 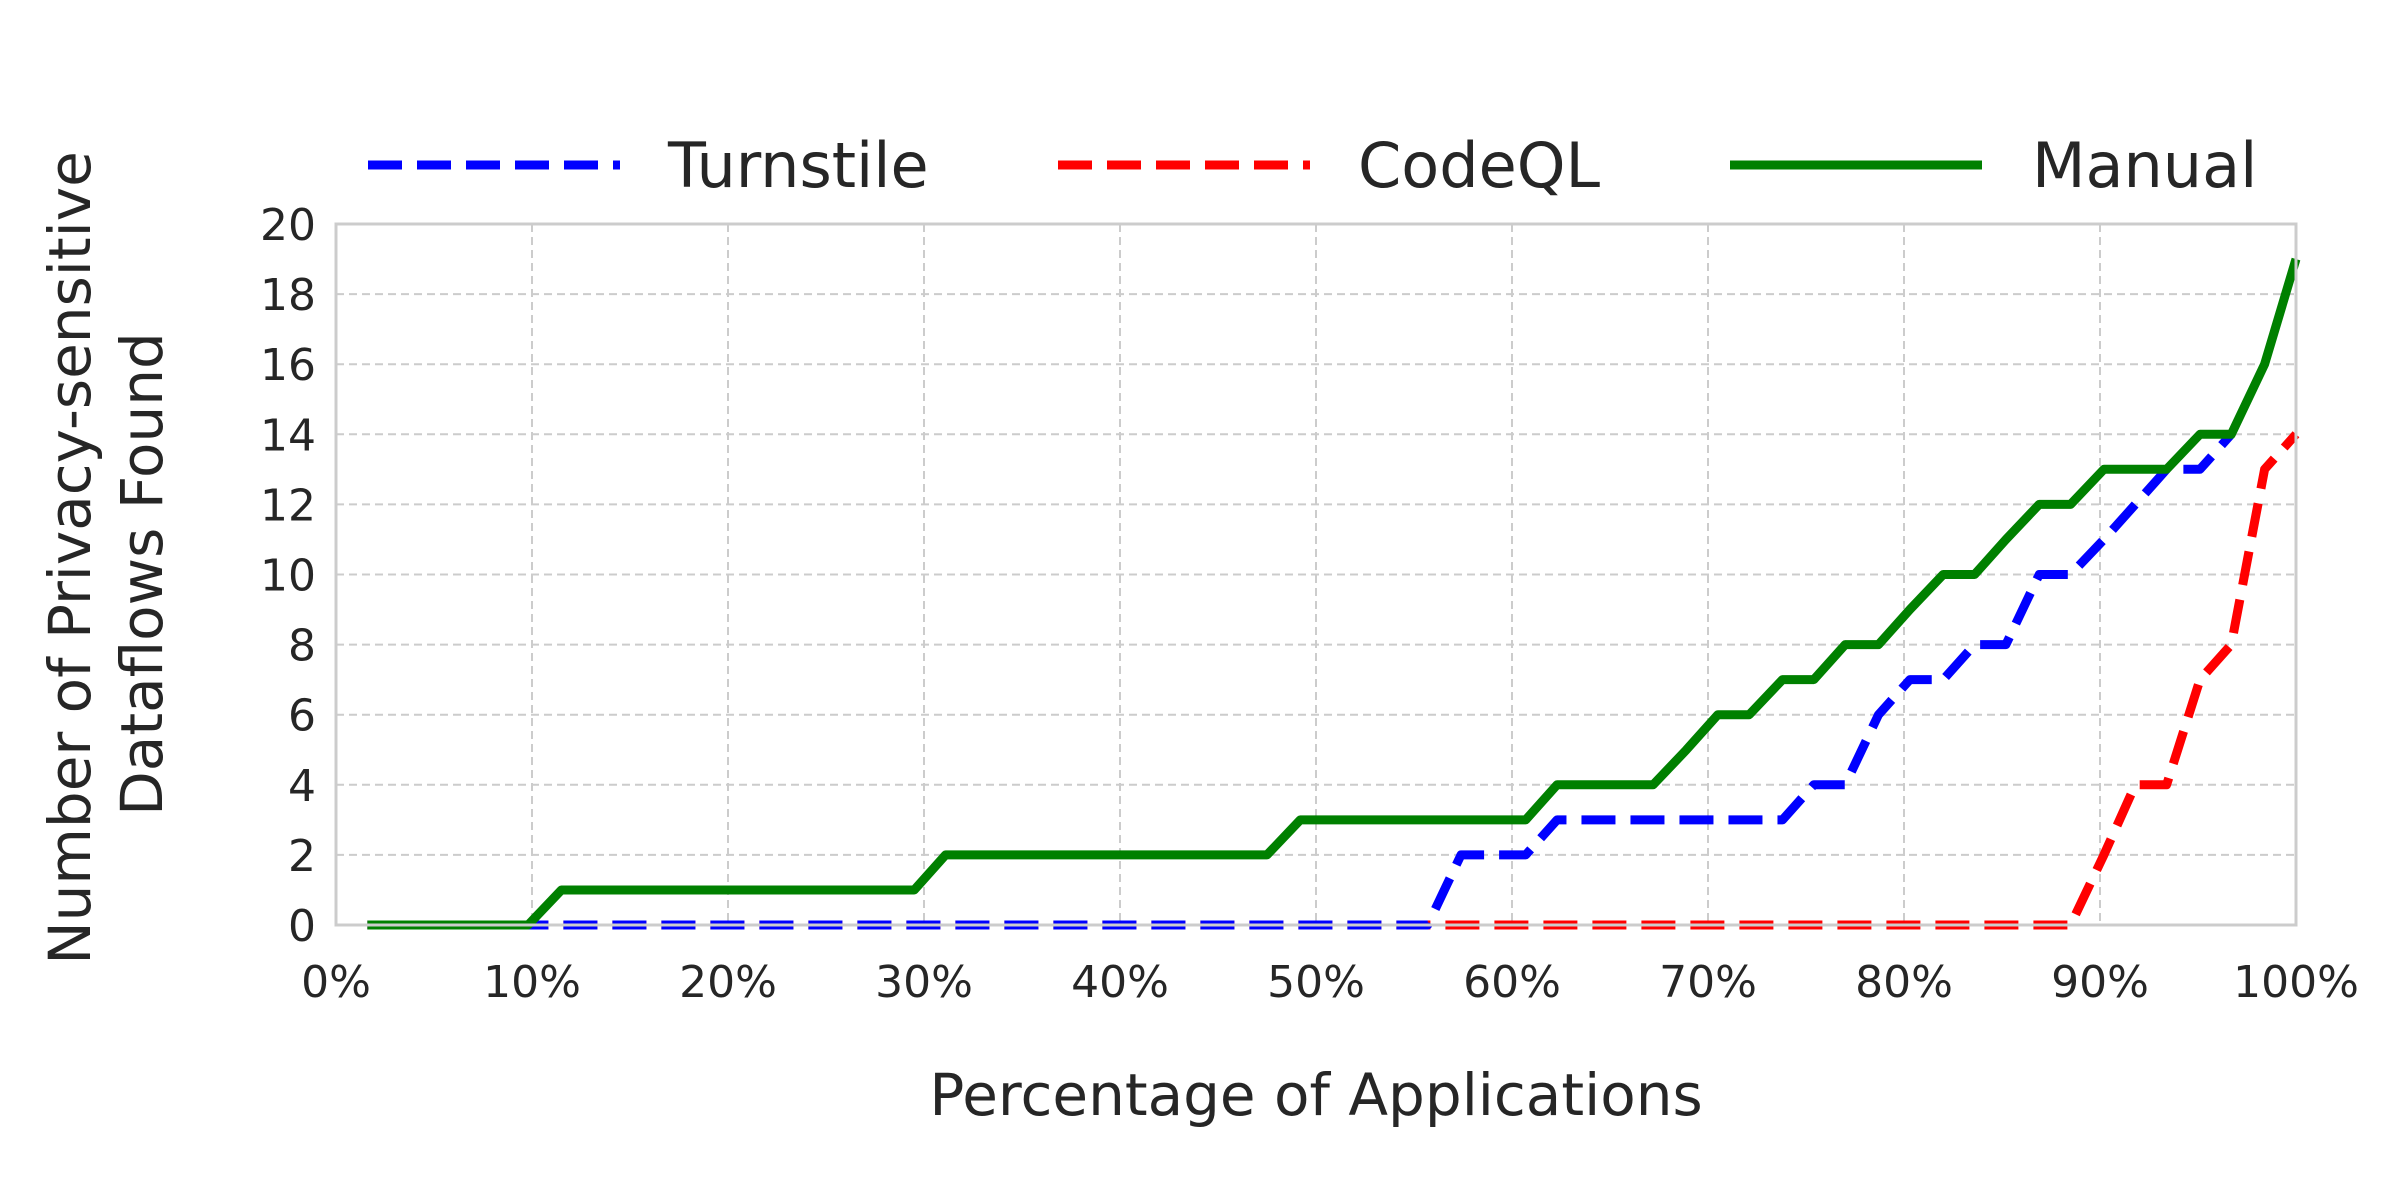 I want to click on y-tick-labels: 0 2 4 6 8 10 12 14 16 18 20, so click(x=288, y=576).